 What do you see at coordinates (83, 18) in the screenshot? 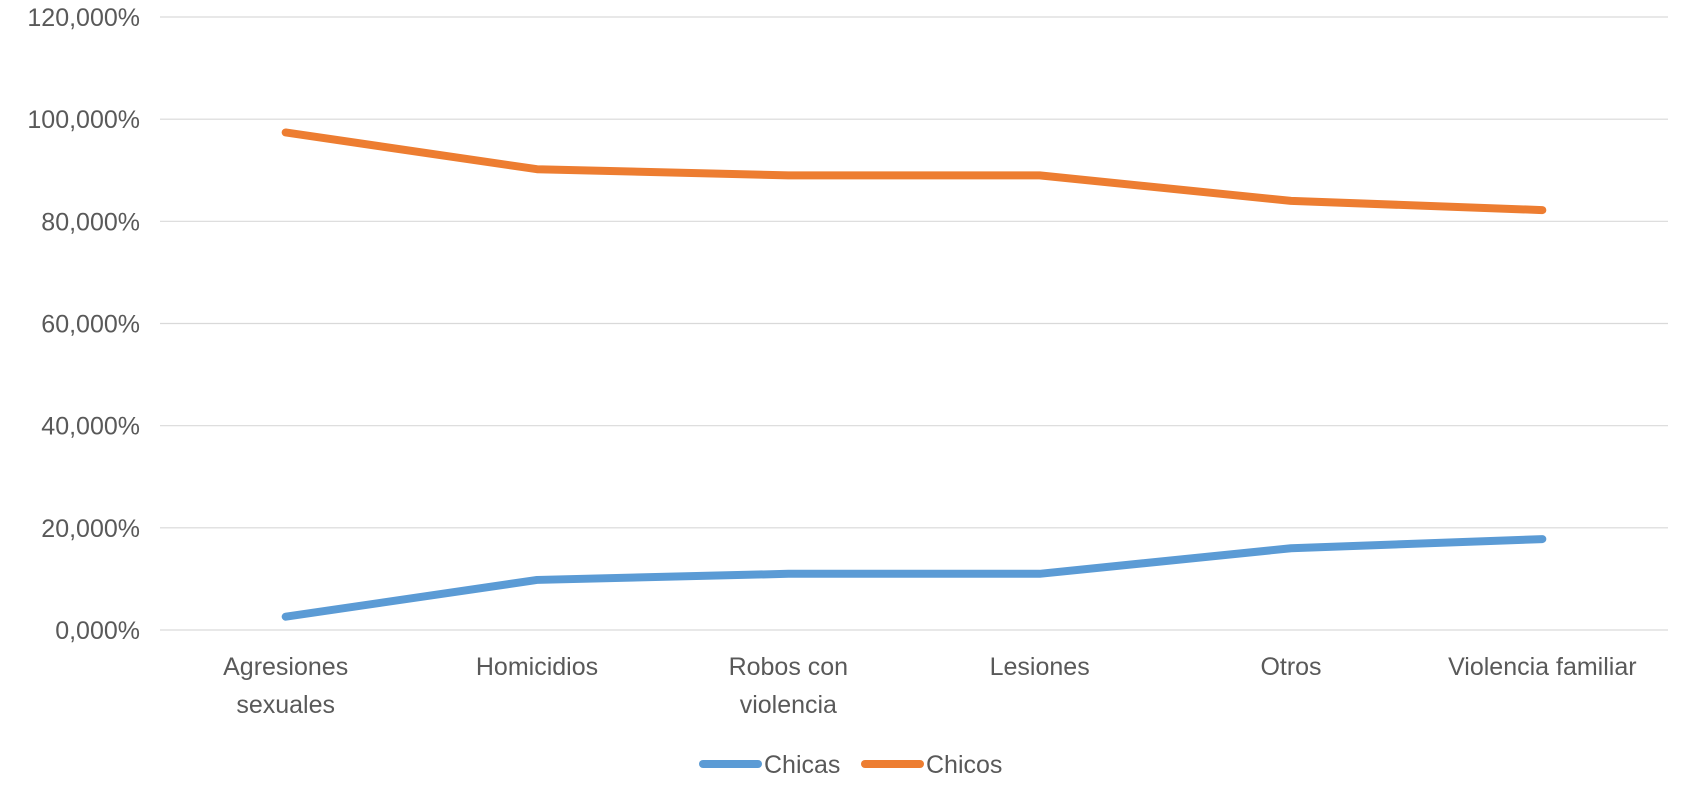
I see `y-tick-label: 120,000%` at bounding box center [83, 18].